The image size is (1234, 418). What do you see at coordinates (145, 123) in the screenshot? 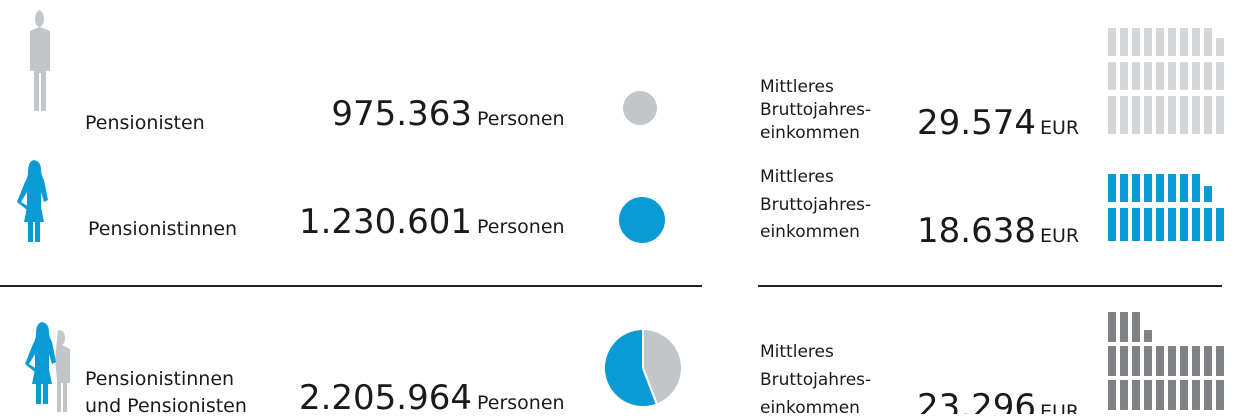
I see `row-label: Pensionisten` at bounding box center [145, 123].